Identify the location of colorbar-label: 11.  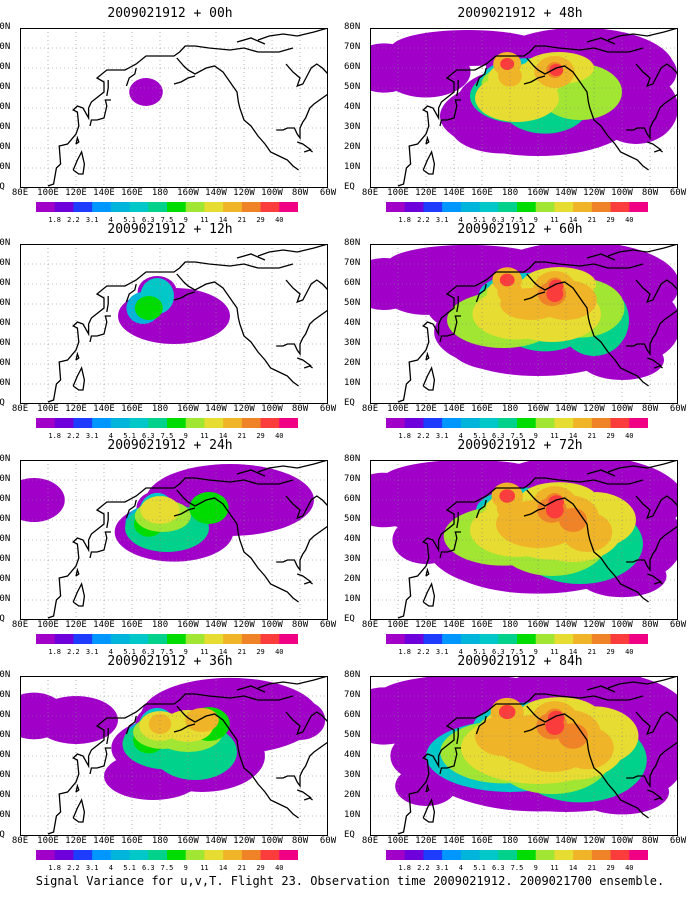
(554, 868).